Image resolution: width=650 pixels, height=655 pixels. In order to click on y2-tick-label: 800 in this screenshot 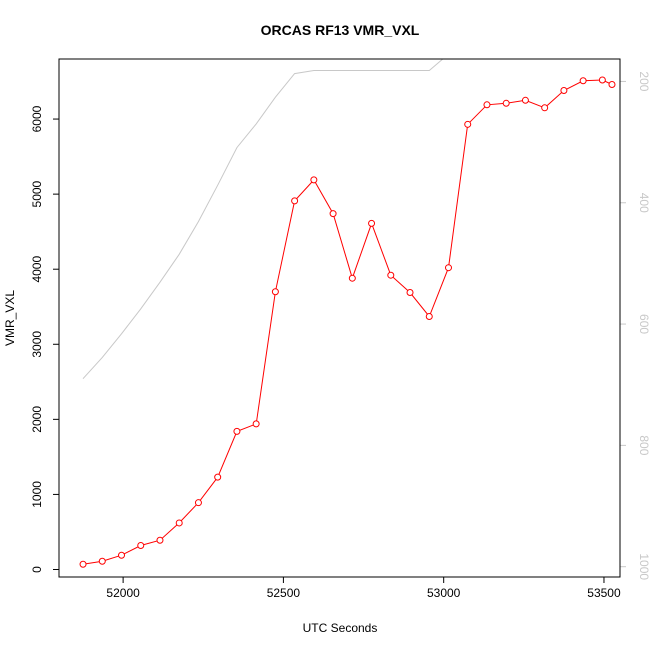, I will do `click(643, 445)`.